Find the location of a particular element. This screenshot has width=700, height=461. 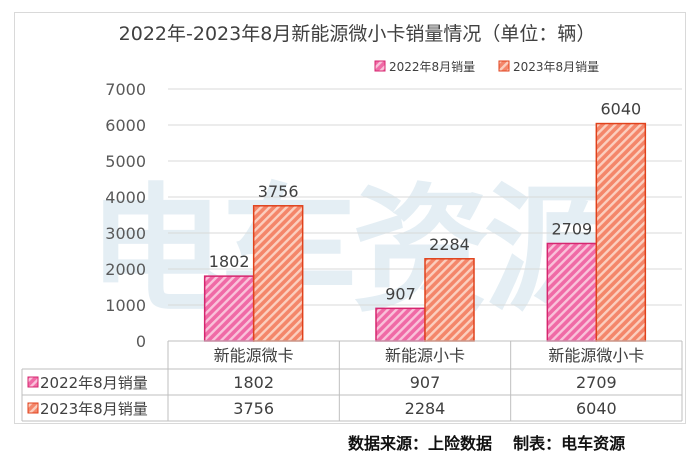

y-tick-label: 3000 is located at coordinates (125, 233).